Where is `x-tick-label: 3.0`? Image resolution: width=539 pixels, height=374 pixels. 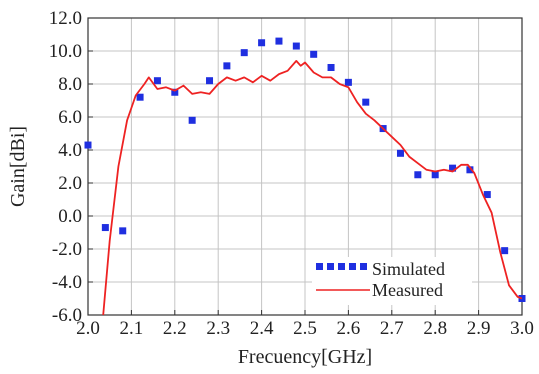 x-tick-label: 3.0 is located at coordinates (522, 328).